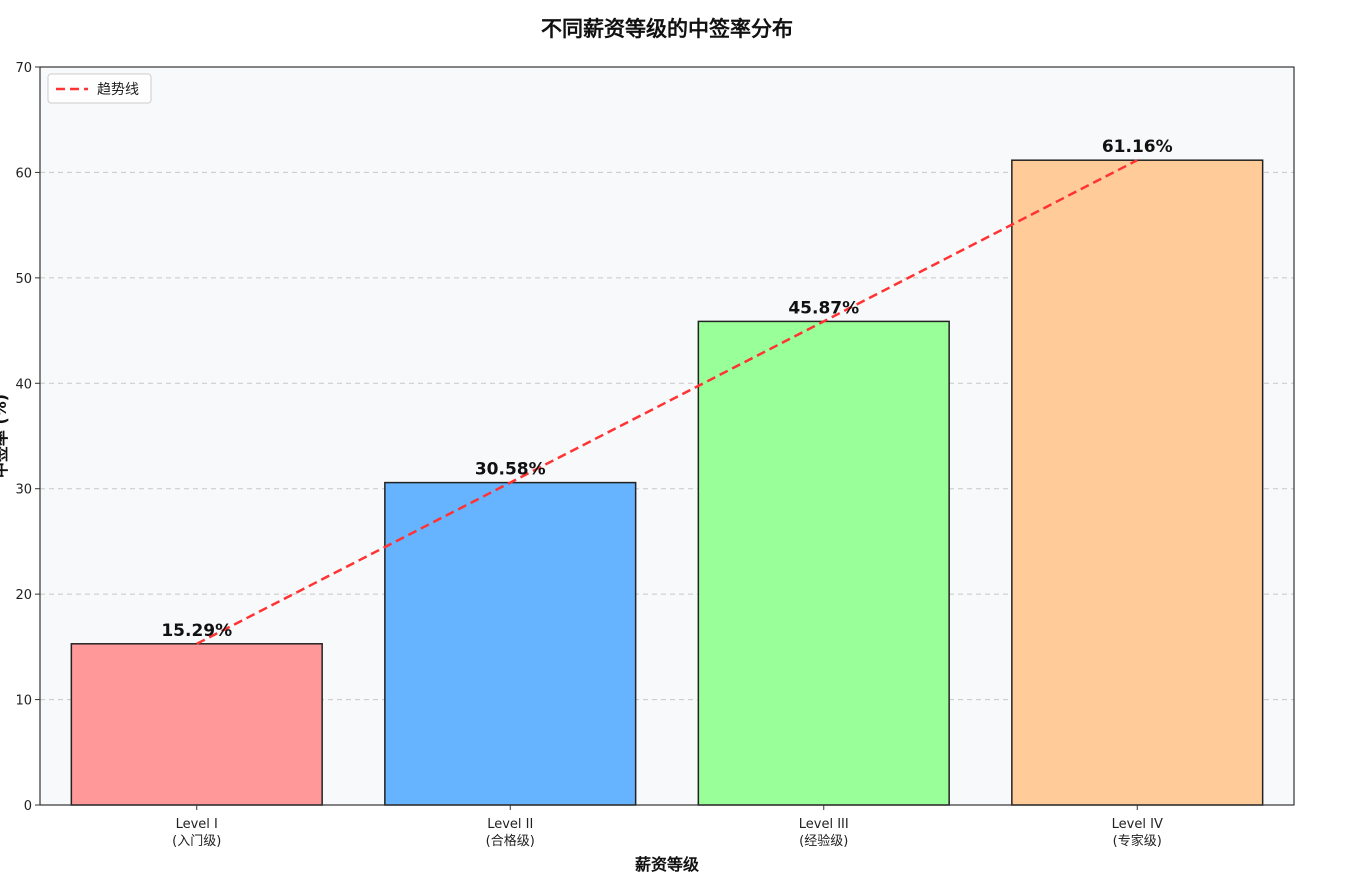  I want to click on legend-label: 趋势线, so click(118, 90).